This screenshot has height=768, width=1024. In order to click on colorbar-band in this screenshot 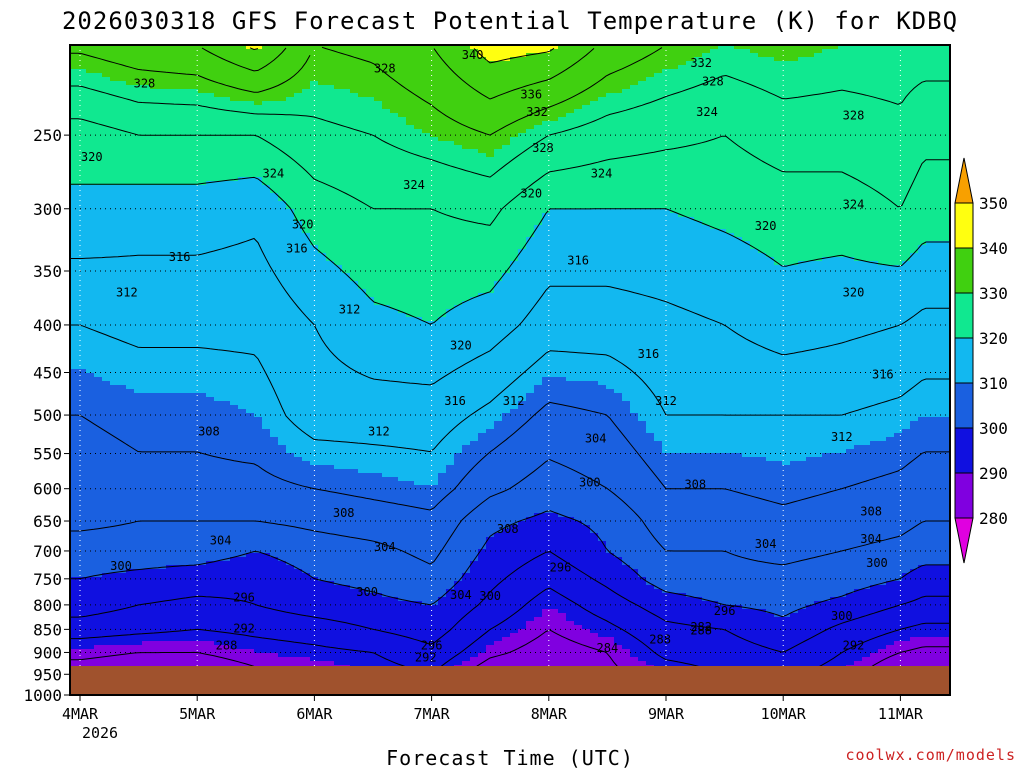, I will do `click(964, 360)`.